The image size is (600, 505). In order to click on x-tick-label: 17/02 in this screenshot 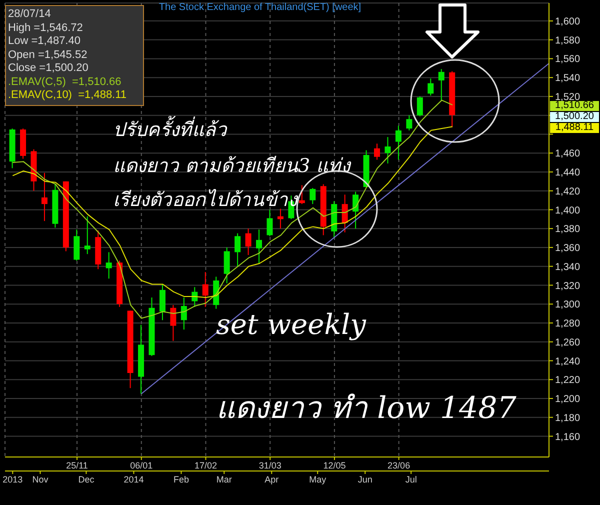, I will do `click(206, 465)`.